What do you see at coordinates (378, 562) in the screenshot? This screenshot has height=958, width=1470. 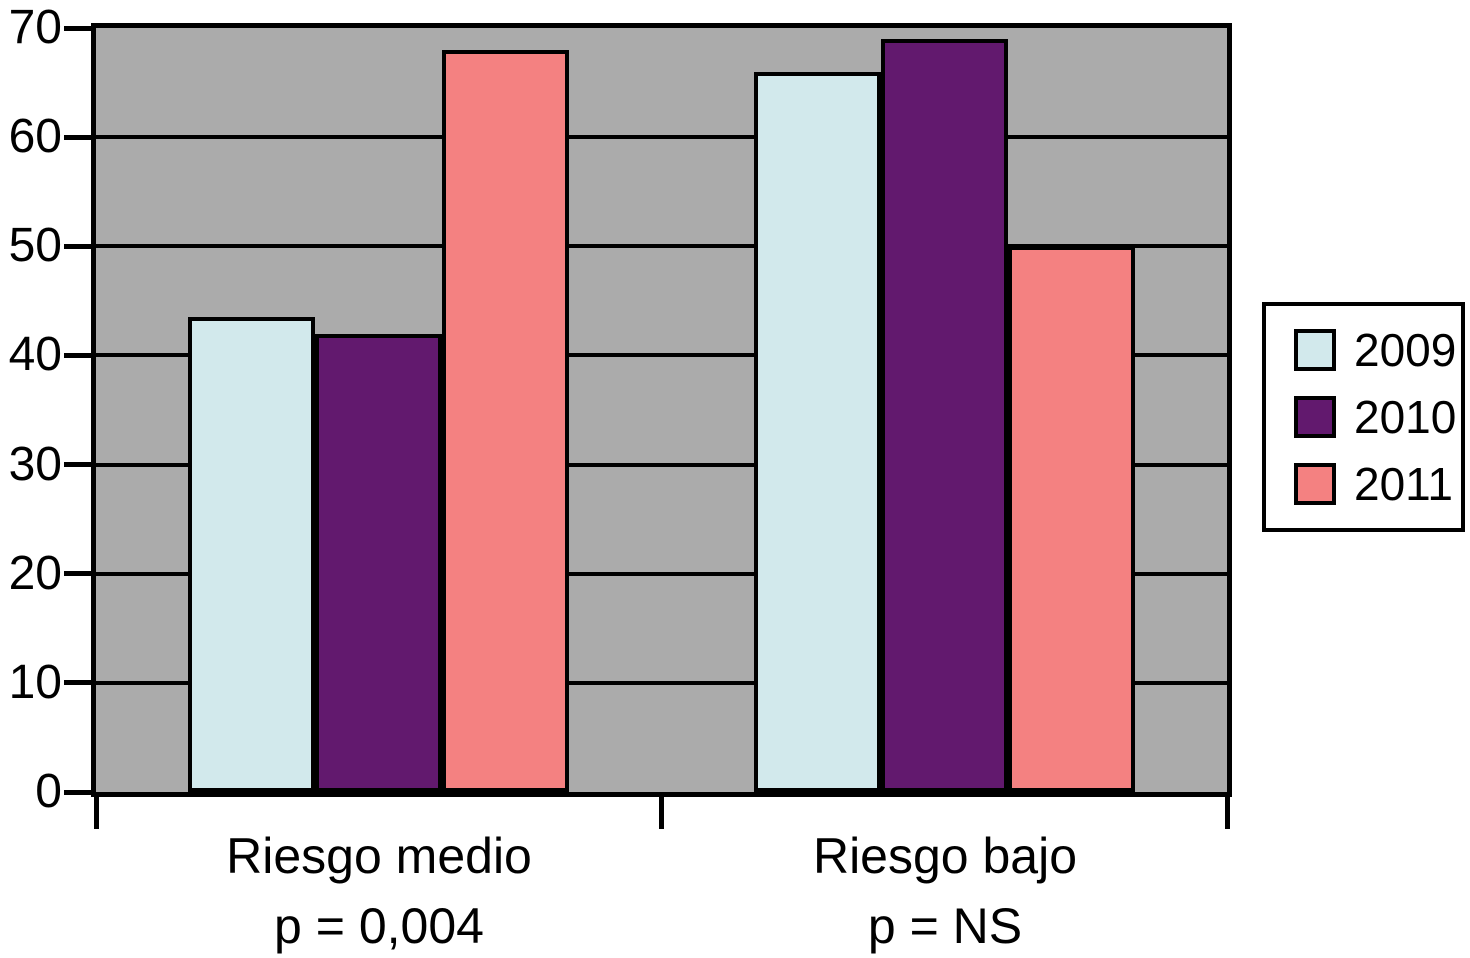 I see `bar-2010-cat0` at bounding box center [378, 562].